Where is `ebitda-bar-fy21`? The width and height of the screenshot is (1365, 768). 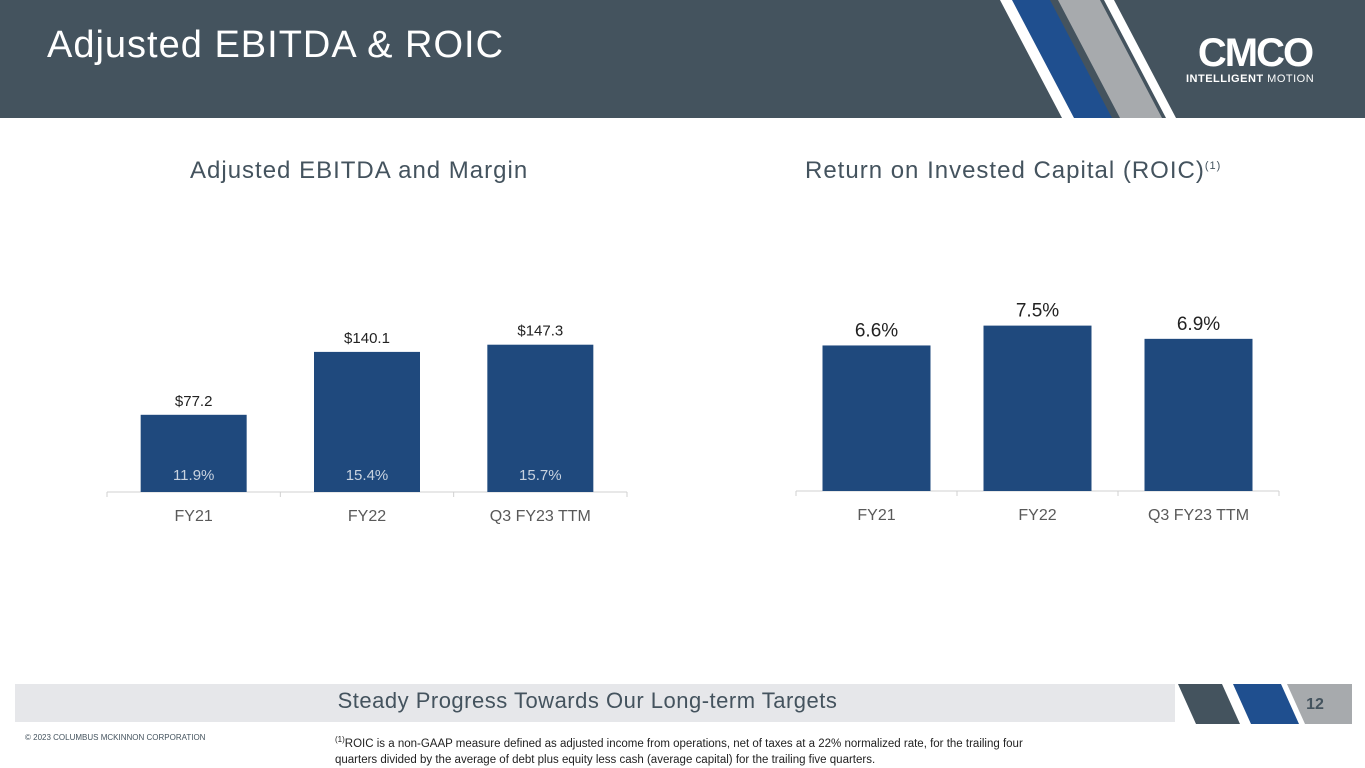
ebitda-bar-fy21 is located at coordinates (193, 453).